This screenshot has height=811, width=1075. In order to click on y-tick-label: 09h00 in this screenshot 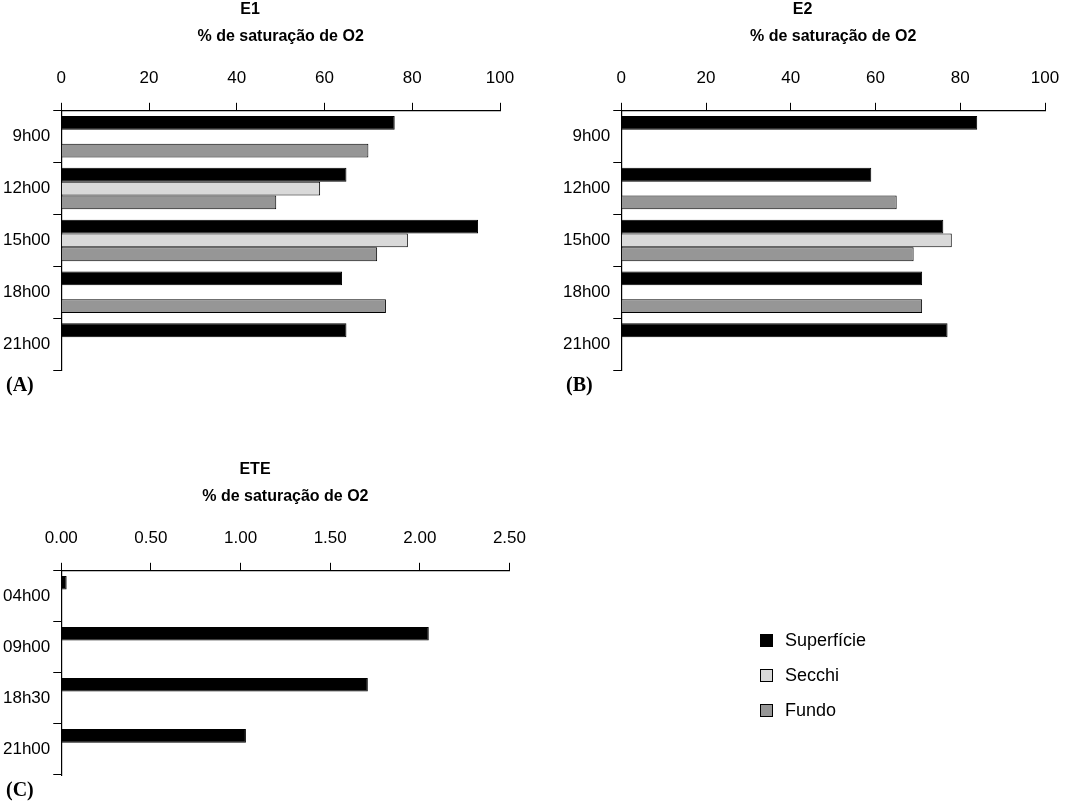, I will do `click(26, 647)`.